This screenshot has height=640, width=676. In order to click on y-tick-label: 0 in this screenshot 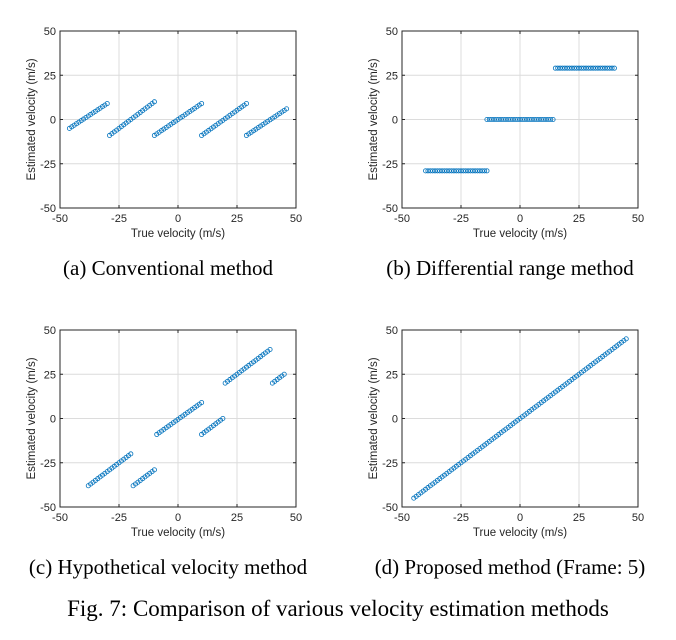, I will do `click(53, 121)`.